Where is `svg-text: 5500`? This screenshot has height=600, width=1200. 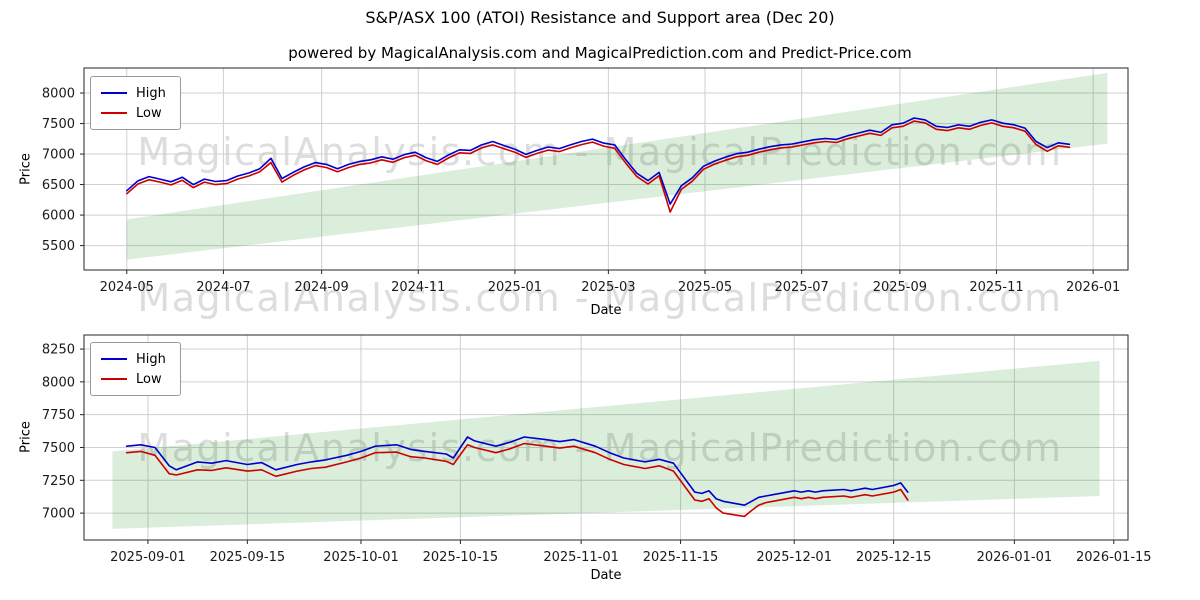 svg-text: 5500 is located at coordinates (58, 246).